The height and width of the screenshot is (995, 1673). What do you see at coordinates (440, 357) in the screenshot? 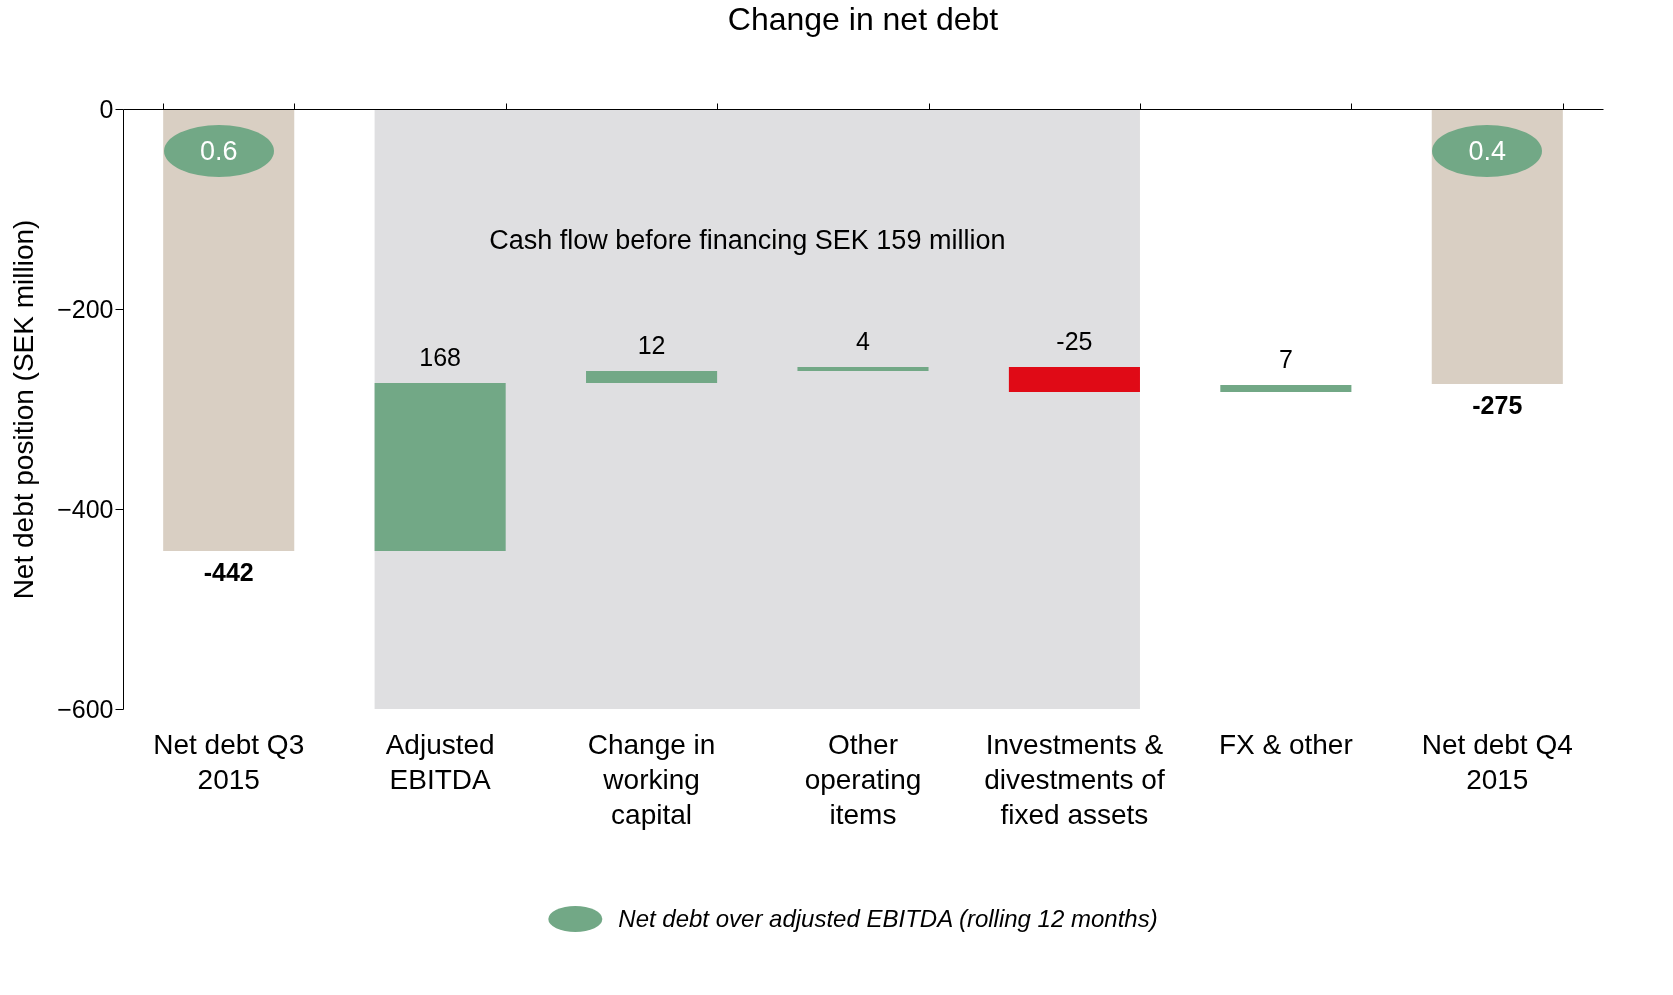
I see `data-label: 168` at bounding box center [440, 357].